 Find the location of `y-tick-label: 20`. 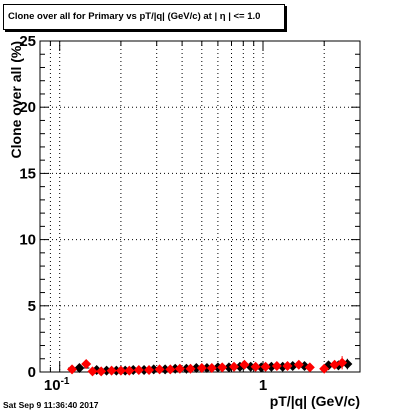

y-tick-label: 20 is located at coordinates (27, 107).